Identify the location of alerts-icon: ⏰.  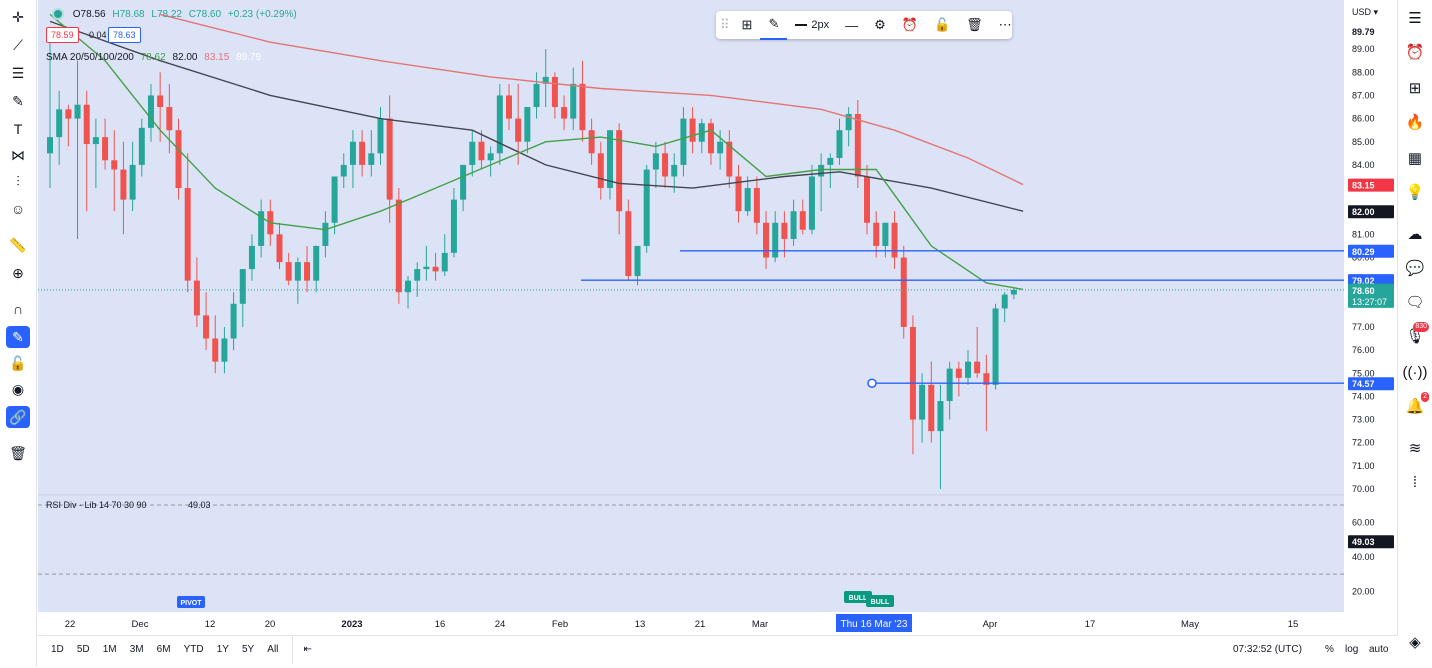
(1415, 52).